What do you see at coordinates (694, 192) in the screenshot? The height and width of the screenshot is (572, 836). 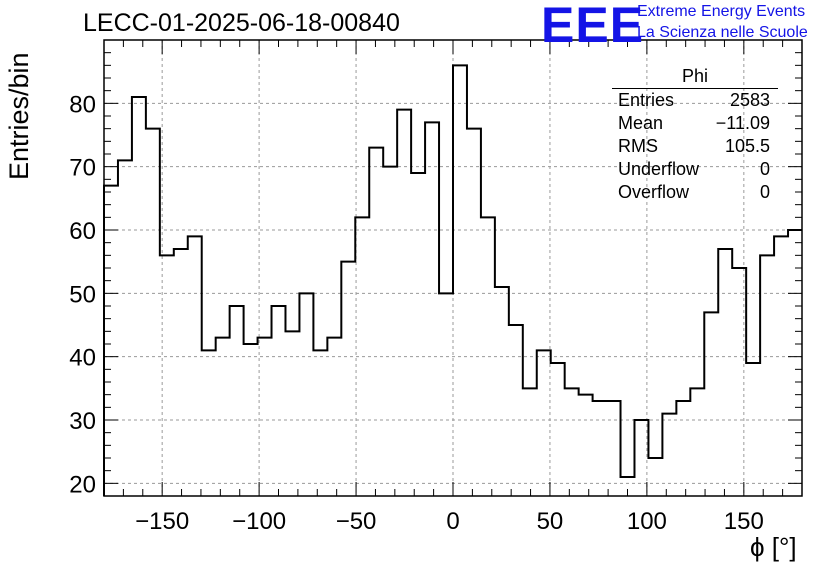 I see `stats-row-overflow: Overflow 0` at bounding box center [694, 192].